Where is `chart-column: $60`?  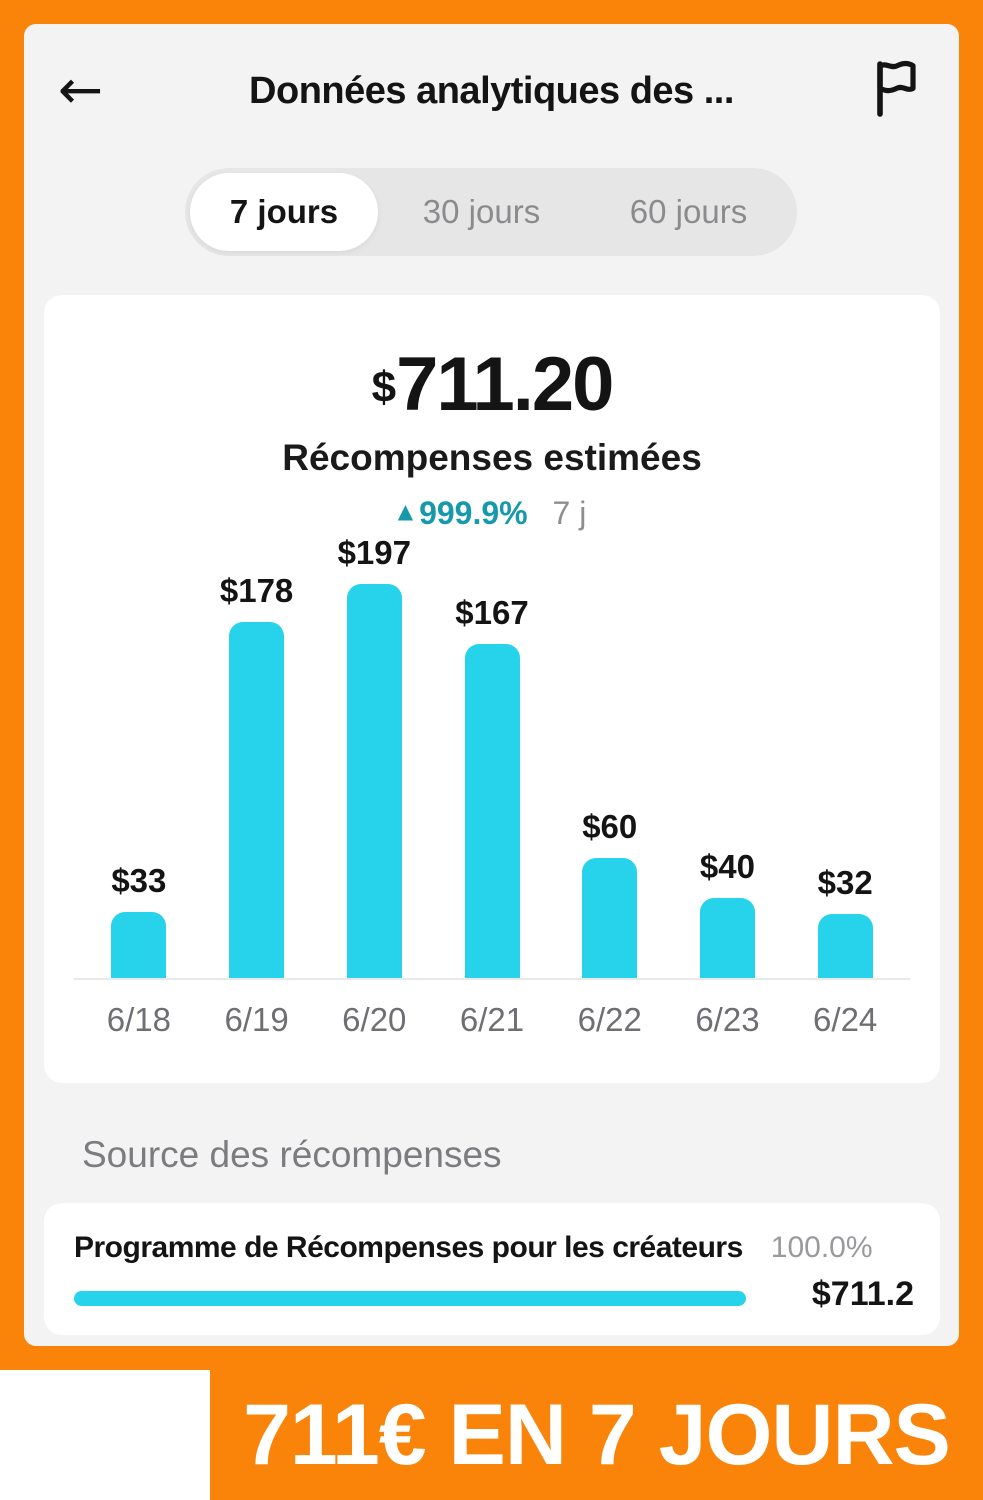
chart-column: $60 is located at coordinates (610, 748).